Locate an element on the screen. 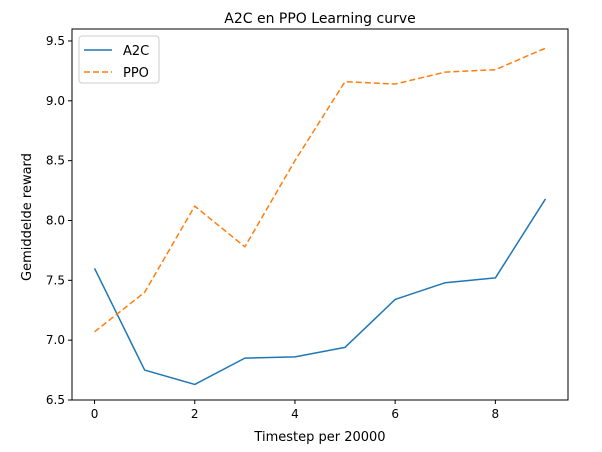 The height and width of the screenshot is (452, 602). y-tick-label: 9.0 is located at coordinates (55, 101).